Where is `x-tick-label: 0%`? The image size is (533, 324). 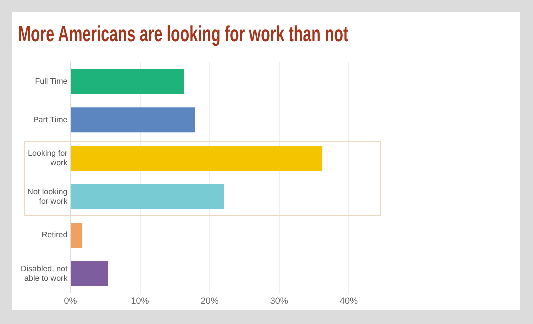 x-tick-label: 0% is located at coordinates (71, 301).